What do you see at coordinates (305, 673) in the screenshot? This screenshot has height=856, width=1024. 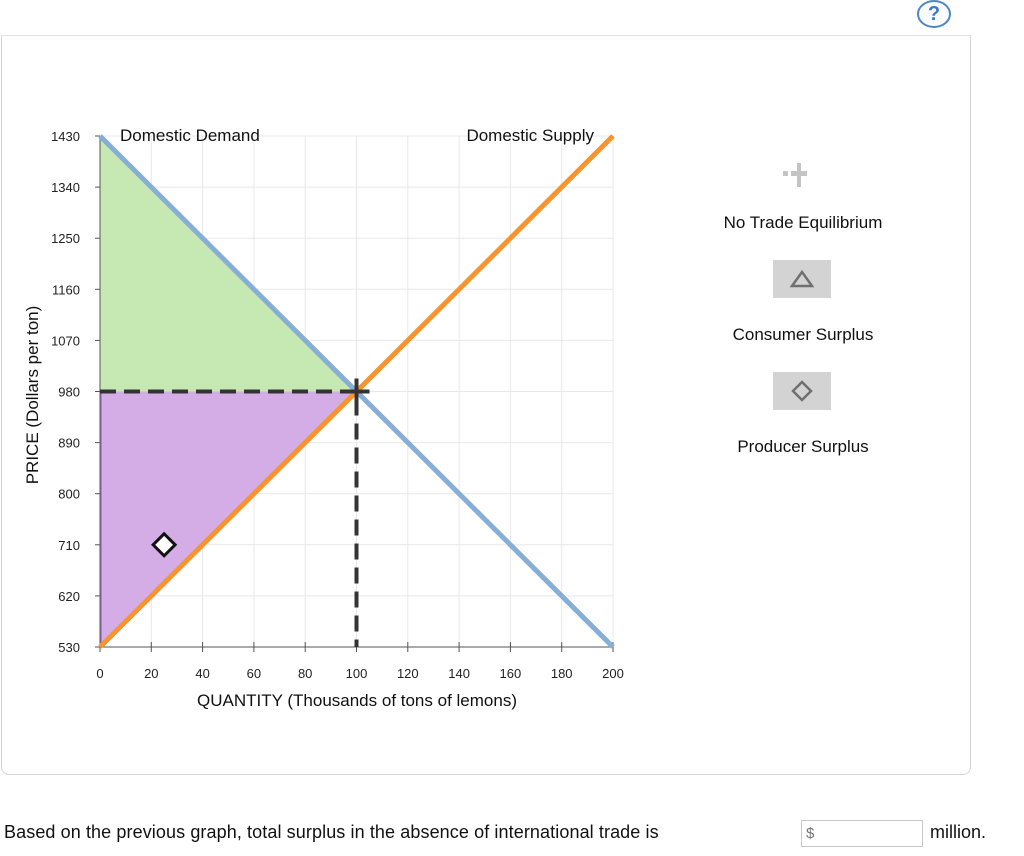 I see `x-tick-label: 80` at bounding box center [305, 673].